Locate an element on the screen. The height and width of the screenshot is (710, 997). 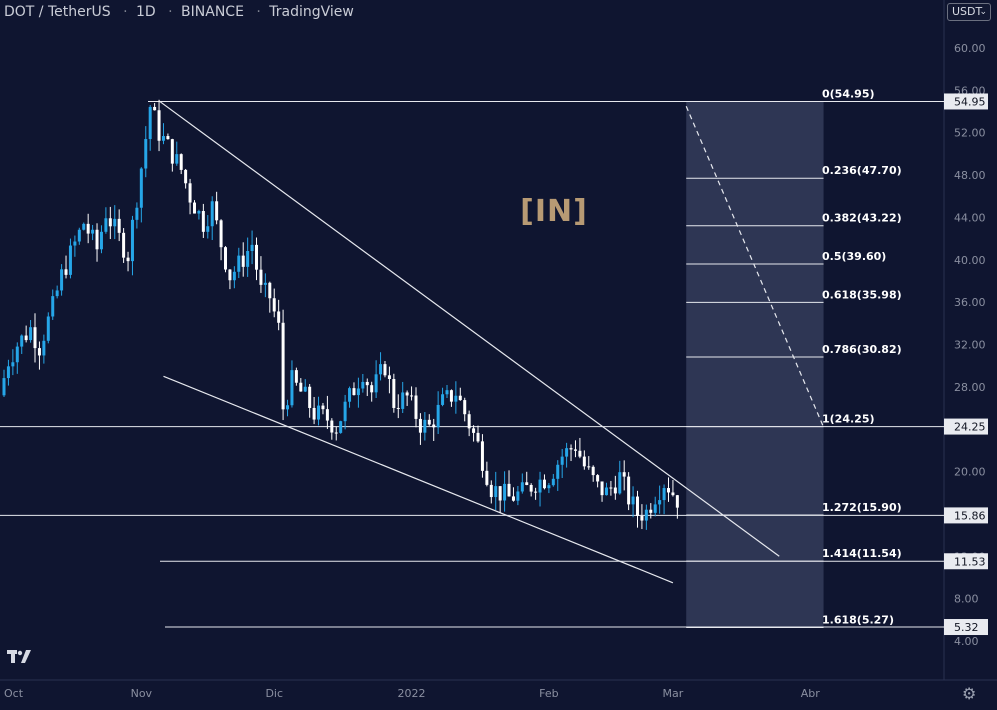
price-axis-badge-label: 11.53 is located at coordinates (970, 561).